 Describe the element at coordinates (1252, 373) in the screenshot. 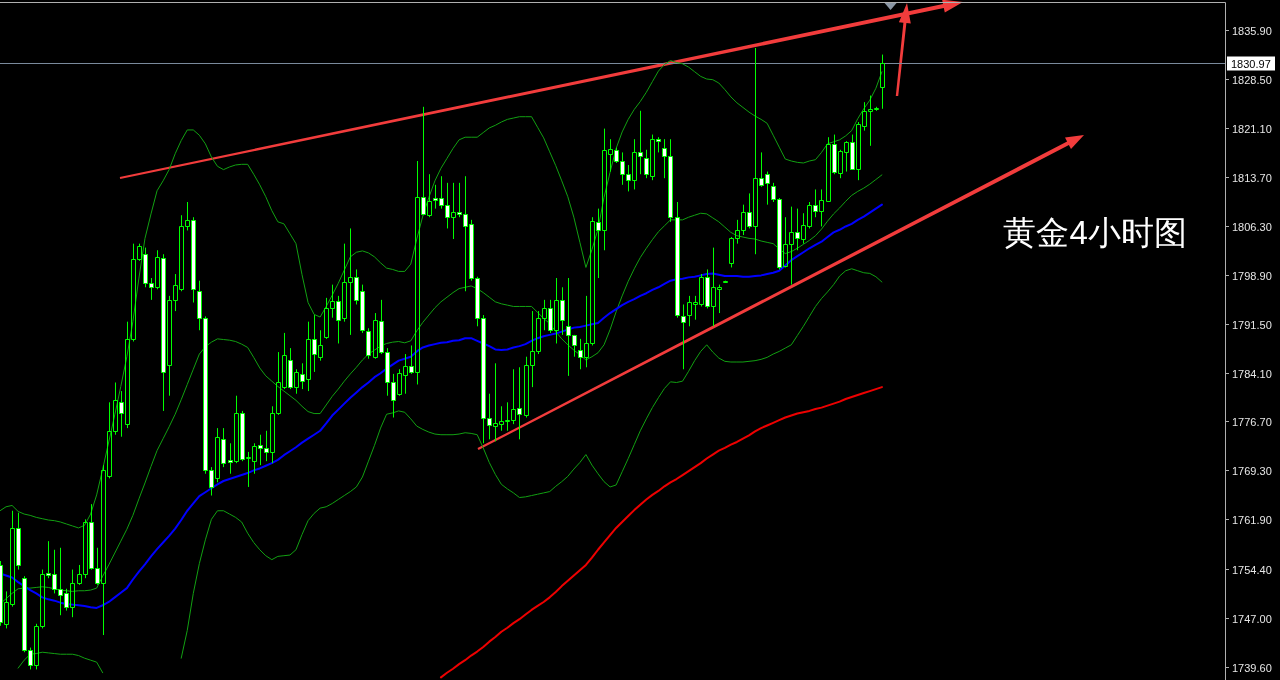

I see `y-tick-label: 1784.10` at that location.